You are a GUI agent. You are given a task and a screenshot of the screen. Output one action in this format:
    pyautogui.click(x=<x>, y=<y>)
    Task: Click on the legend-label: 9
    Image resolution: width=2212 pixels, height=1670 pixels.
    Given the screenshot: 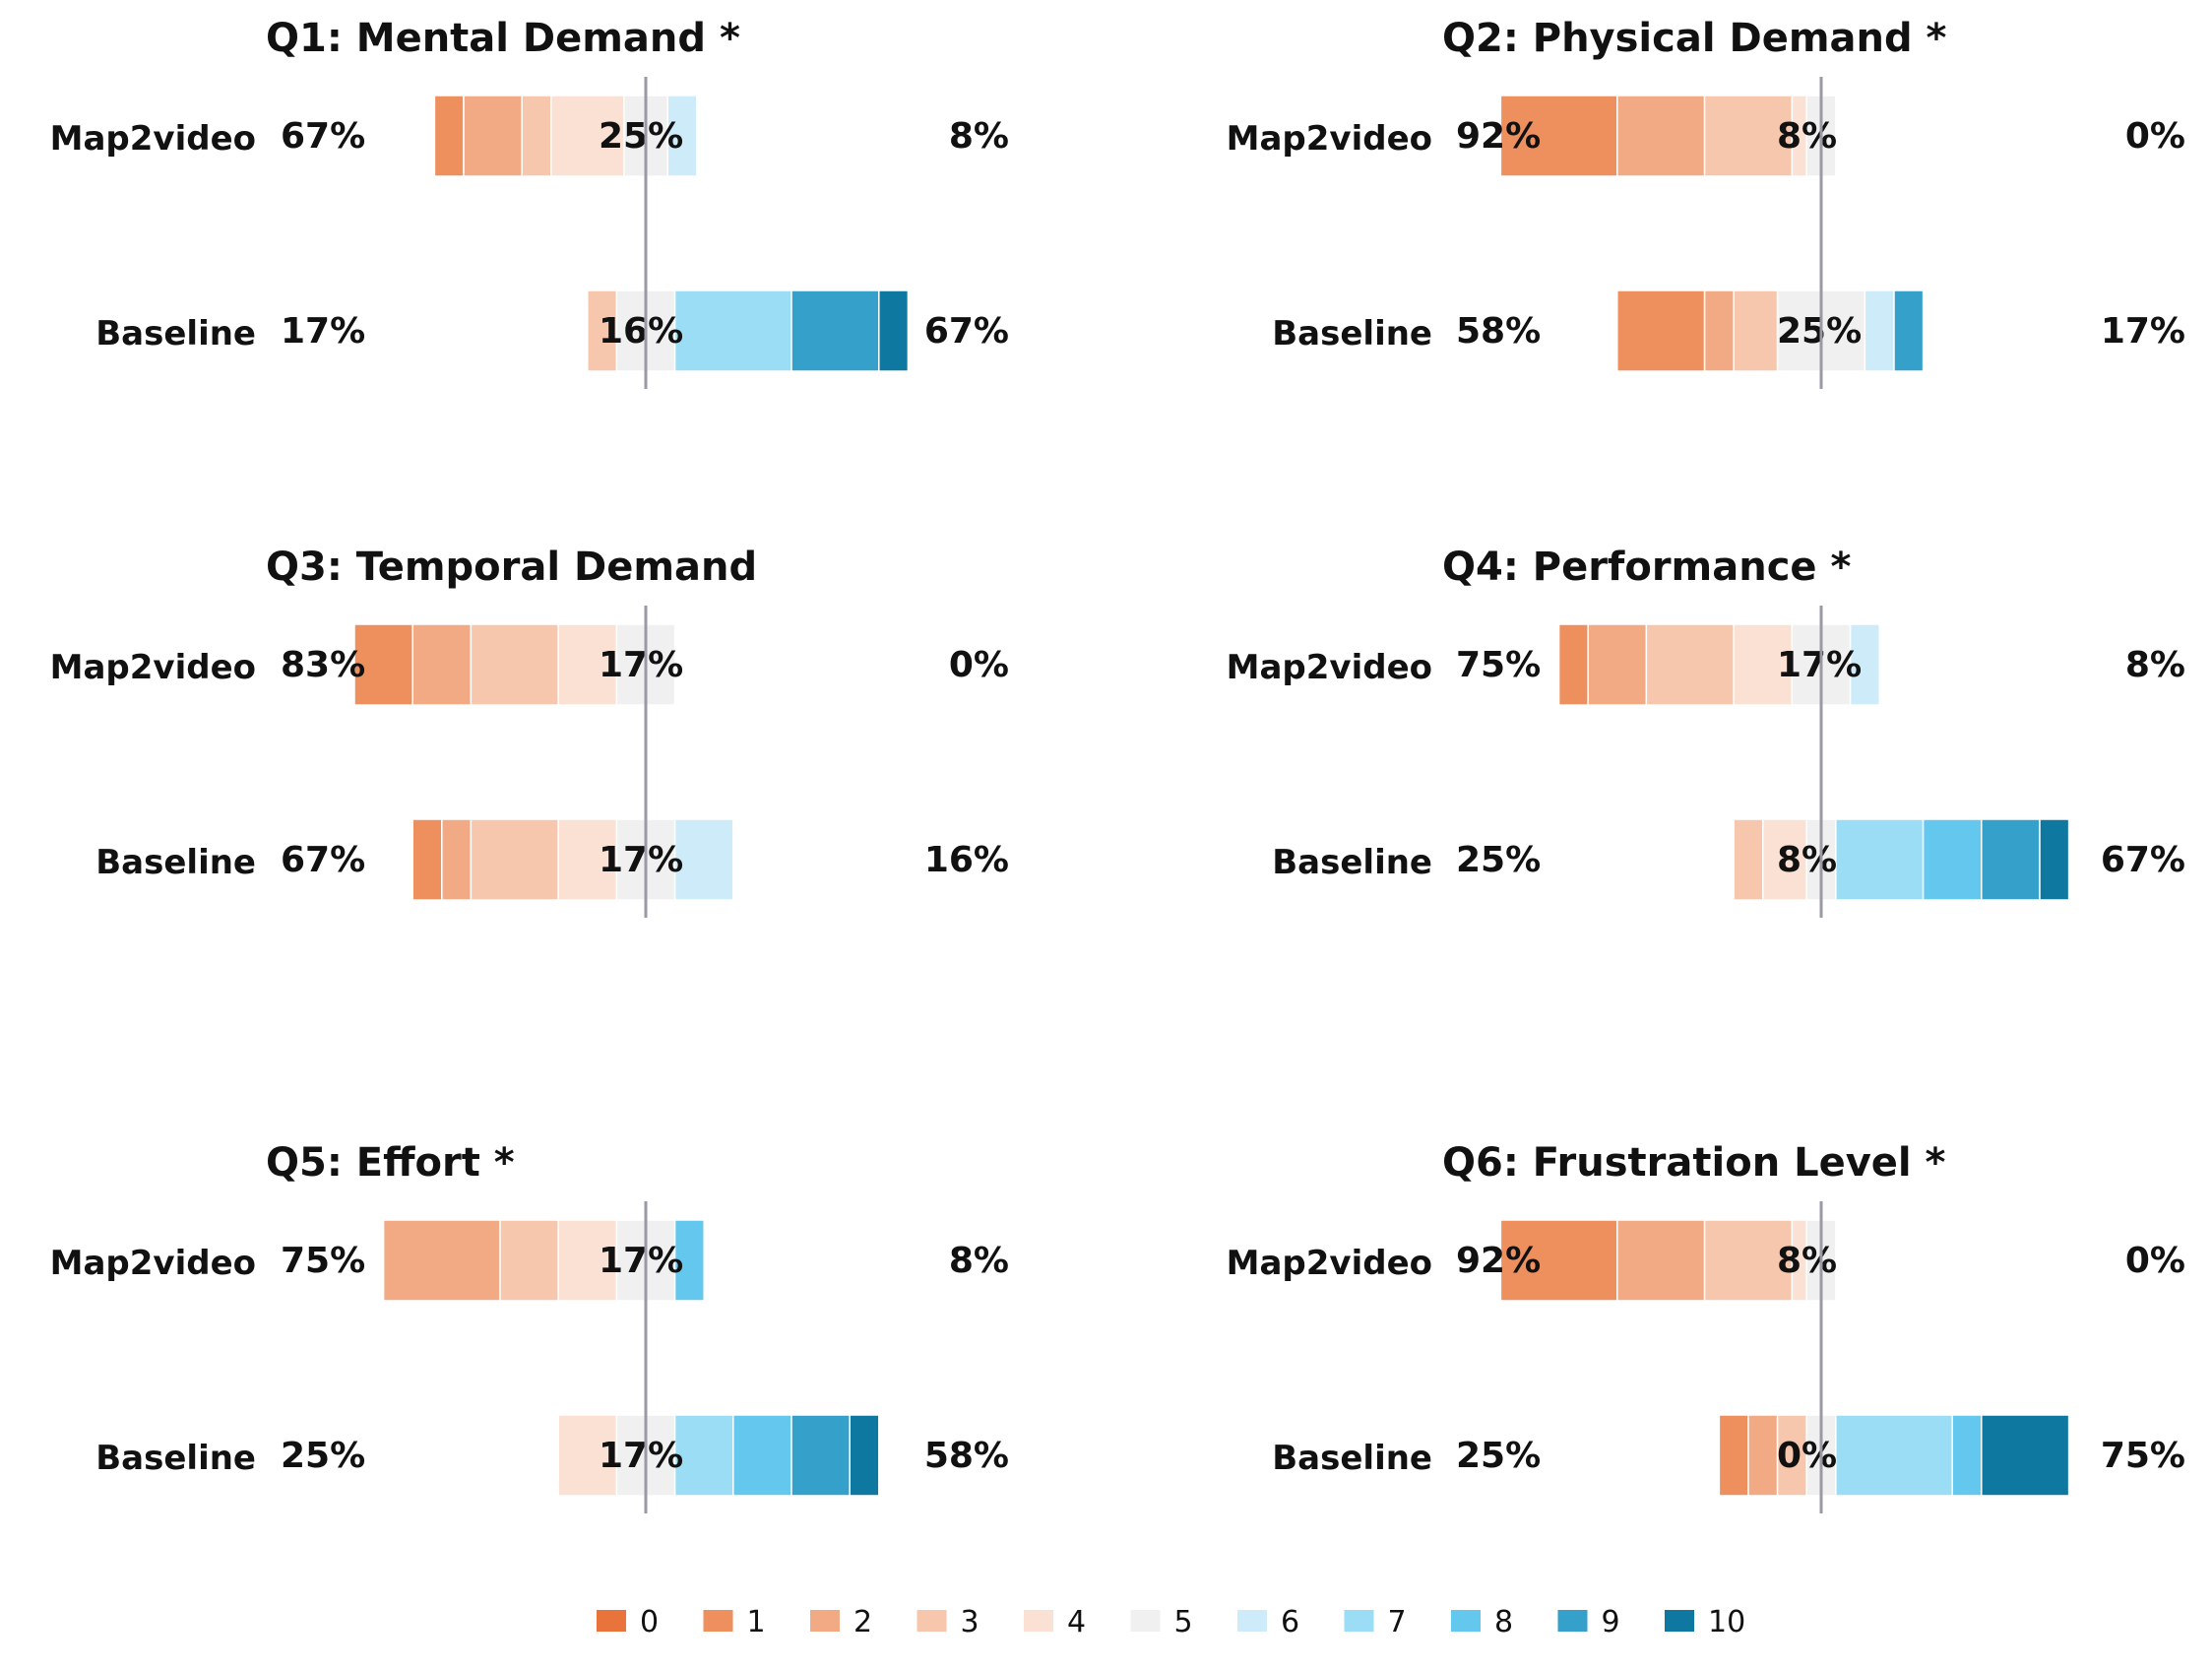 What is the action you would take?
    pyautogui.click(x=1611, y=1622)
    